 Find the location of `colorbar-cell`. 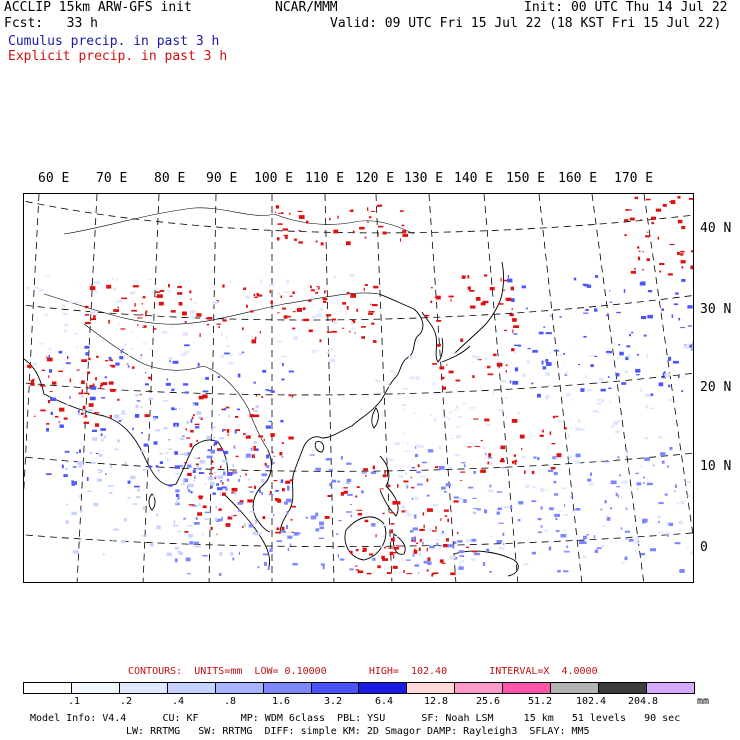

colorbar-cell is located at coordinates (287, 688).